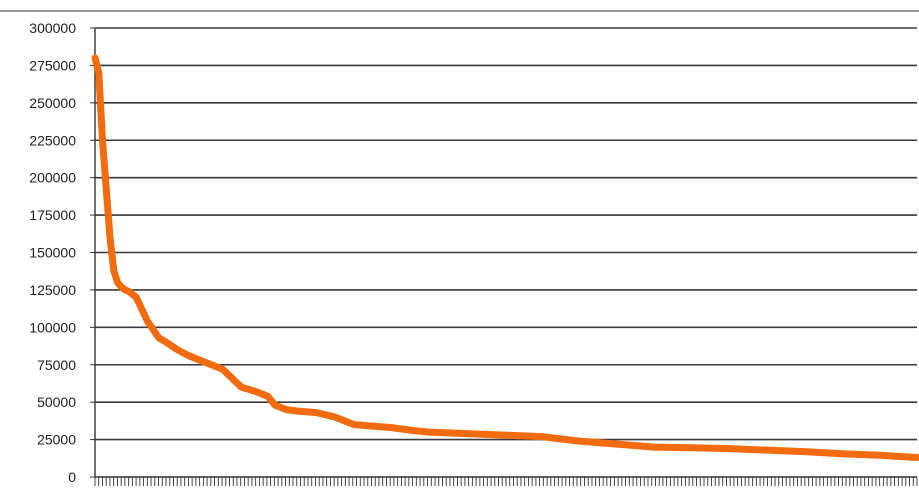 This screenshot has width=919, height=488. Describe the element at coordinates (72, 477) in the screenshot. I see `y-tick-label: 0` at that location.